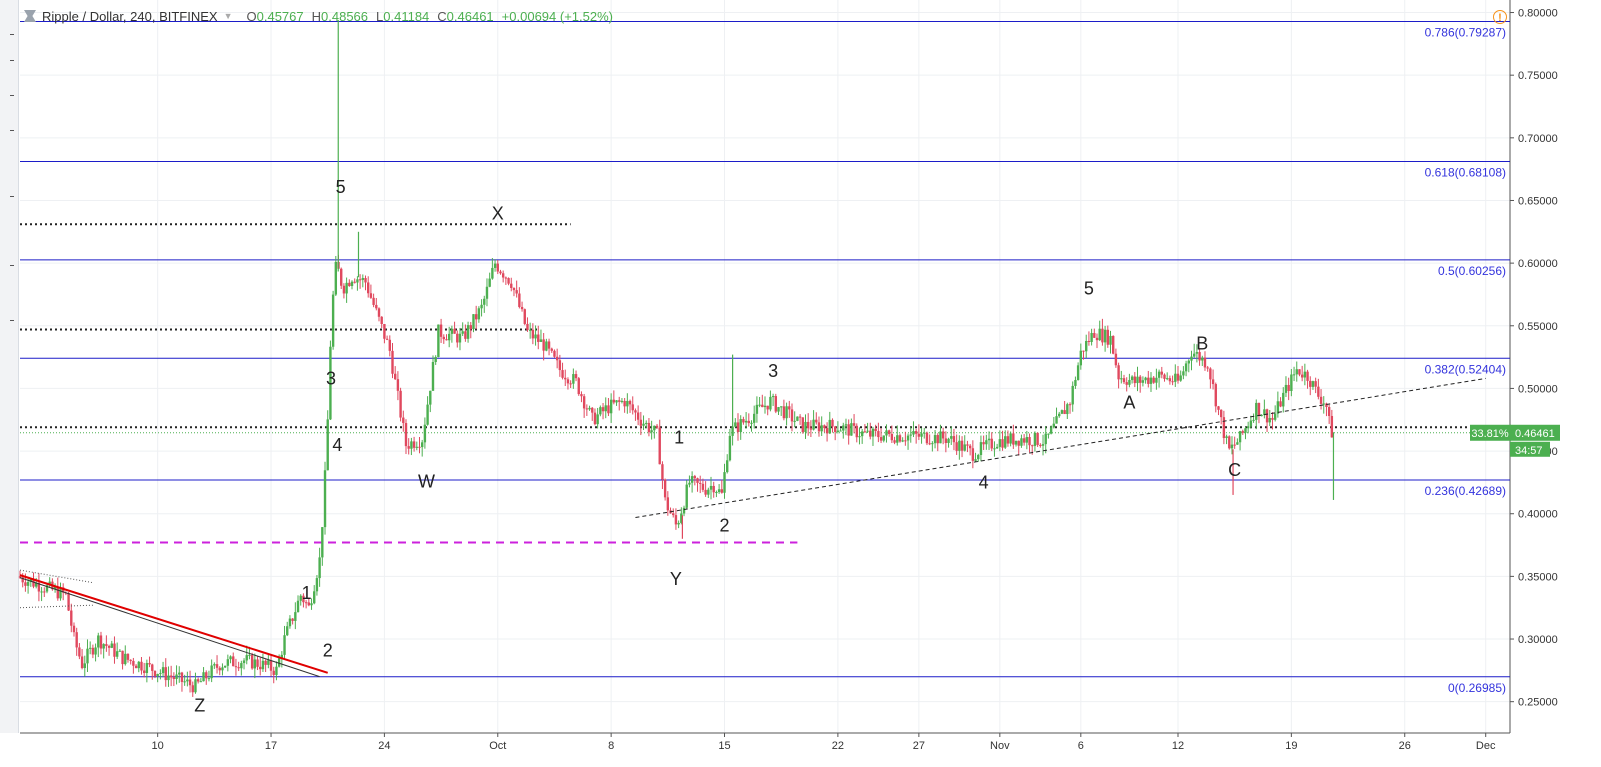  Describe the element at coordinates (1500, 17) in the screenshot. I see `warning-icon: !` at that location.